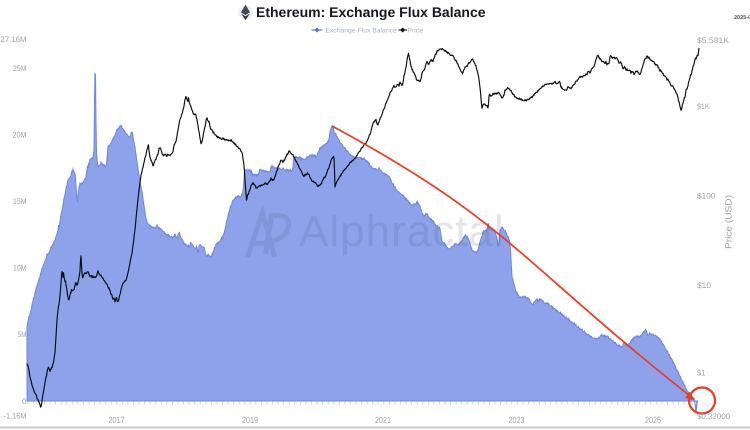 The width and height of the screenshot is (750, 430). Describe the element at coordinates (371, 12) in the screenshot. I see `svg-text:Ethereum: Exchange Flux Balanc: Ethereum: Exchange Flux Balance` at that location.